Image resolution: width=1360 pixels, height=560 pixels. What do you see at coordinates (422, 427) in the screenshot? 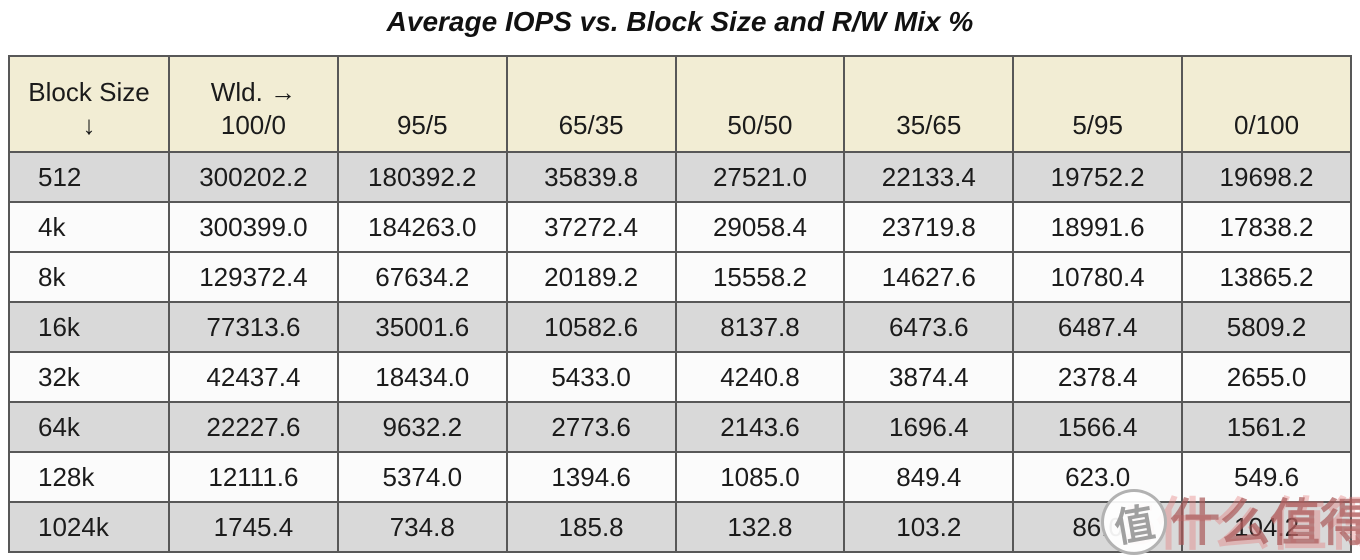
I see `cell: 9632.2` at bounding box center [422, 427].